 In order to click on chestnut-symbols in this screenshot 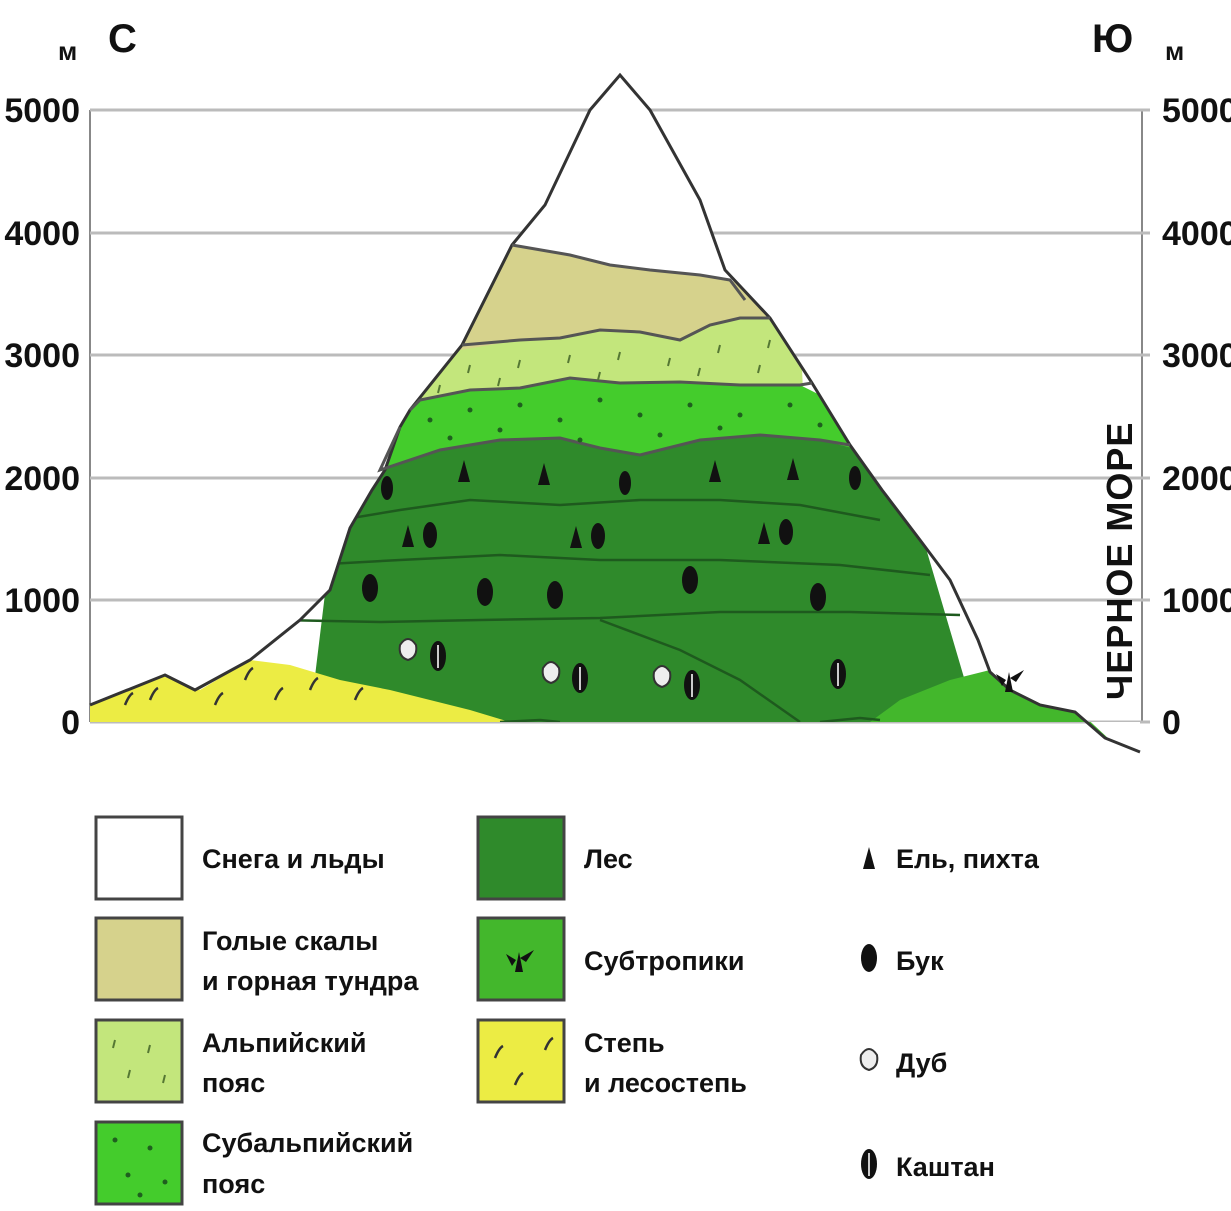, I will do `click(638, 670)`.